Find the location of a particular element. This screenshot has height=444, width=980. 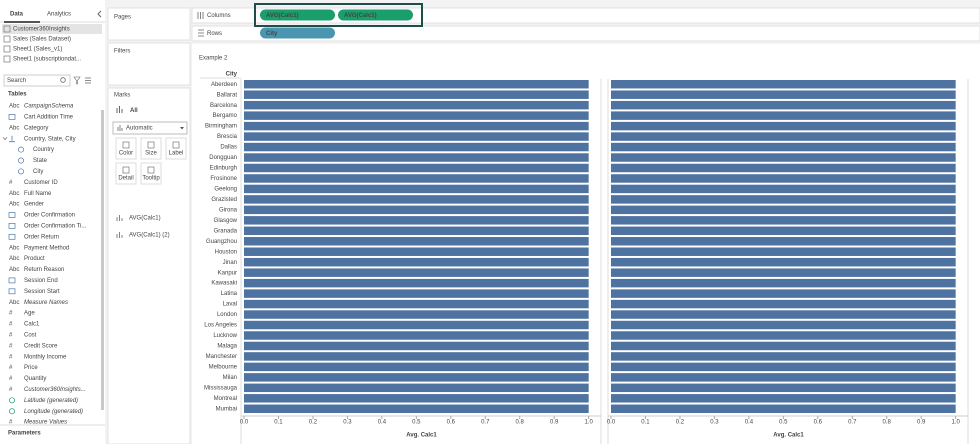

field: Credit Score is located at coordinates (41, 346).